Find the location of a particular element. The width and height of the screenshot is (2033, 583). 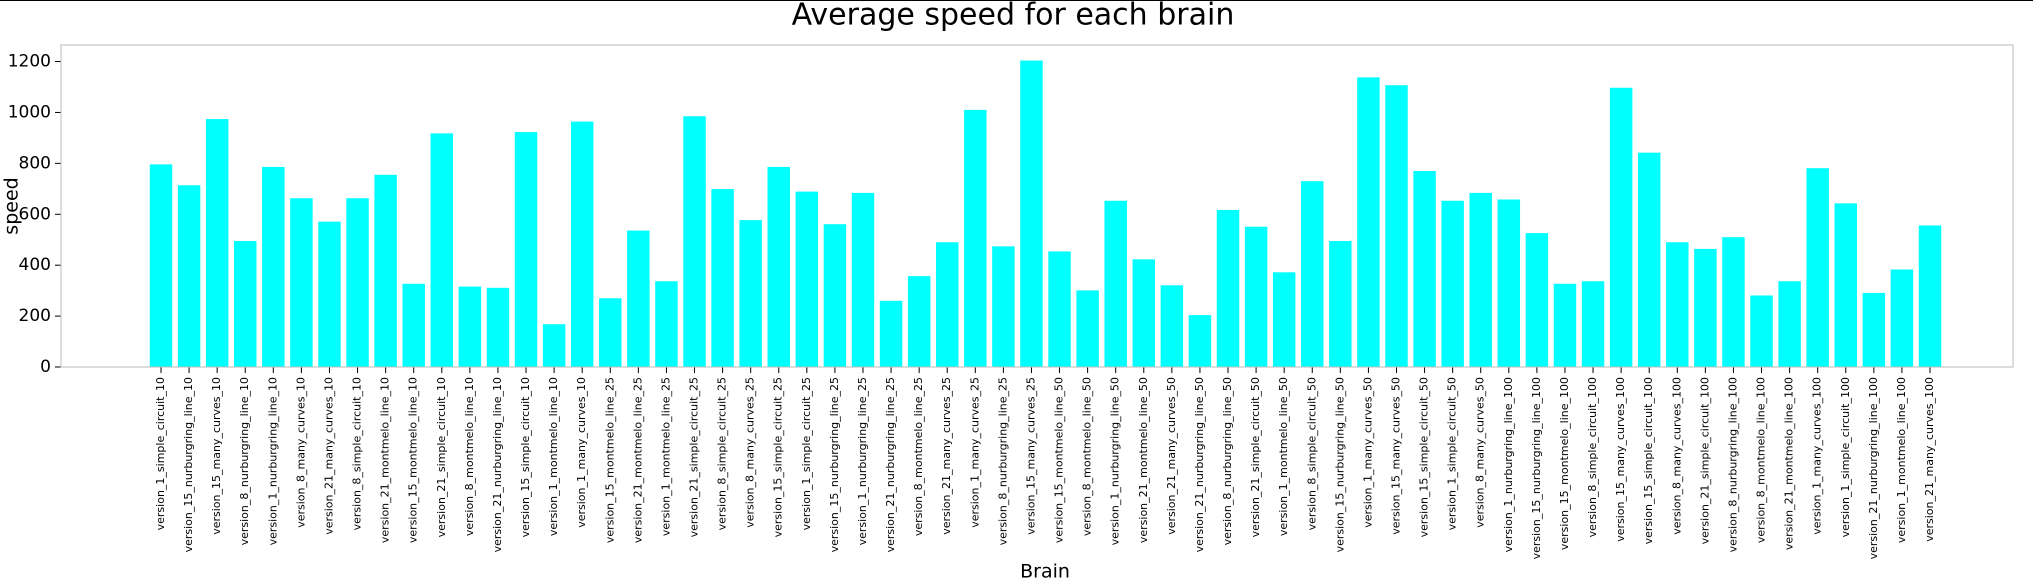

chart-title: Average speed for each brain is located at coordinates (1013, 16).